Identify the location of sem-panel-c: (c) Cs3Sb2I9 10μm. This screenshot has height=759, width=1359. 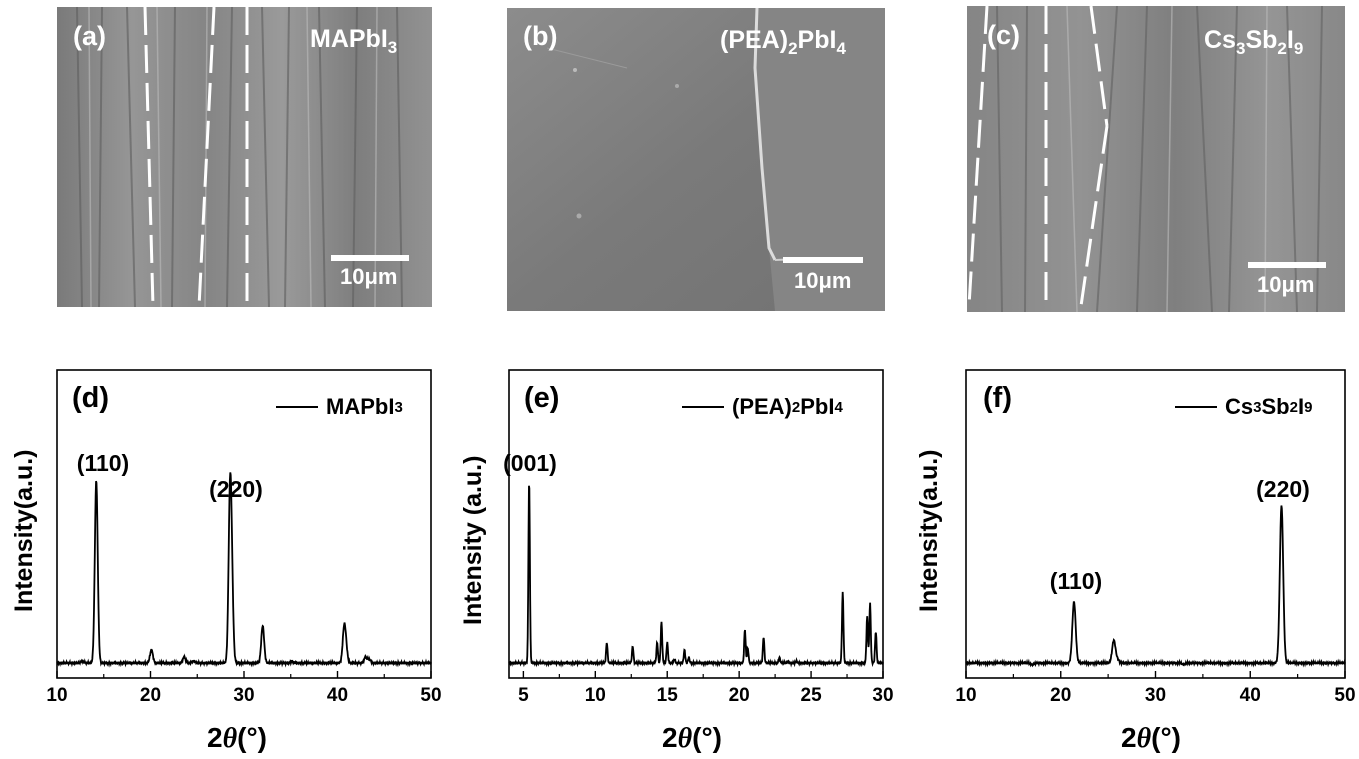
(1156, 159).